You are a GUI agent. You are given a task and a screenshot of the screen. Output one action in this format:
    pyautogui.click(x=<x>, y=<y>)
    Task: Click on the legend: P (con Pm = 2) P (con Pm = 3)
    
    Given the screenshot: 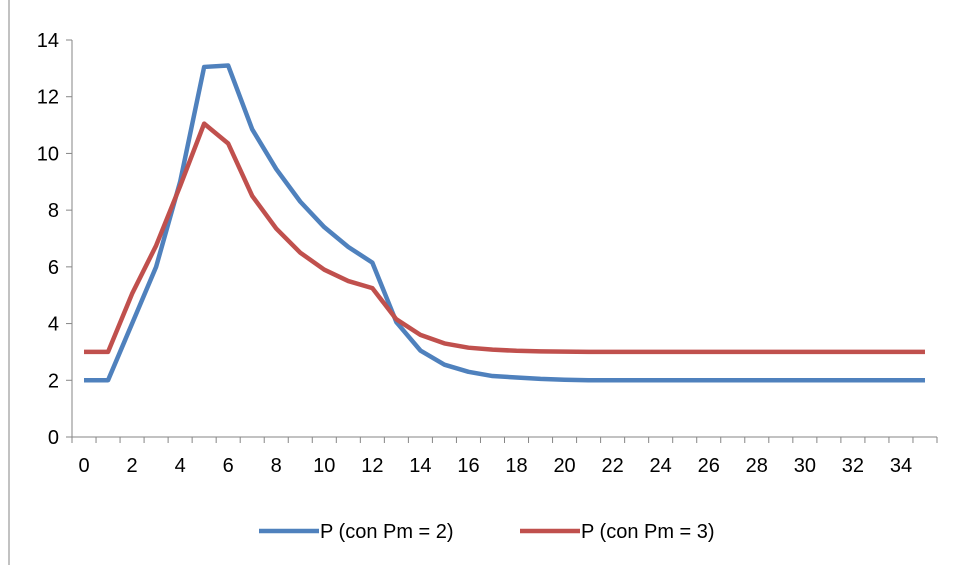 What is the action you would take?
    pyautogui.click(x=487, y=532)
    